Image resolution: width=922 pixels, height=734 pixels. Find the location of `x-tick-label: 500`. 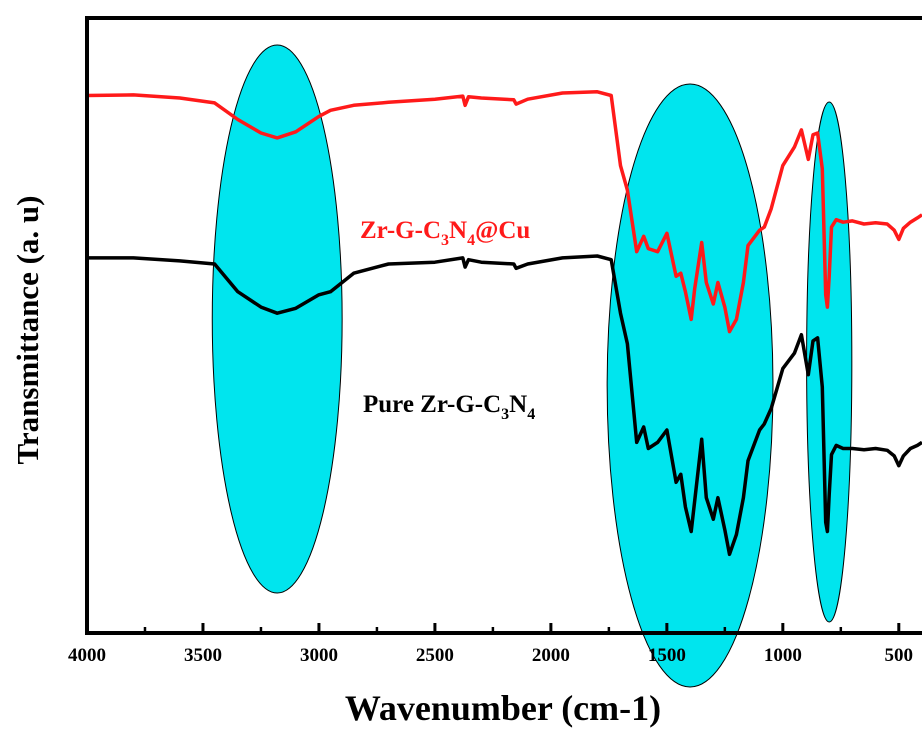

x-tick-label: 500 is located at coordinates (899, 655).